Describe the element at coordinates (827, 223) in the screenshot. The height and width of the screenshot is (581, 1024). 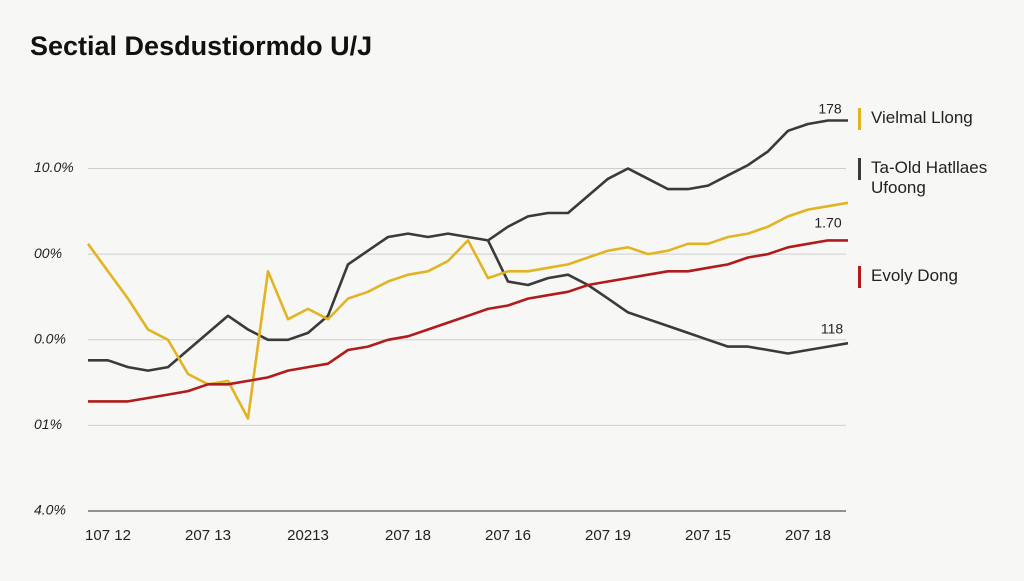
I see `annotation: 1.70` at that location.